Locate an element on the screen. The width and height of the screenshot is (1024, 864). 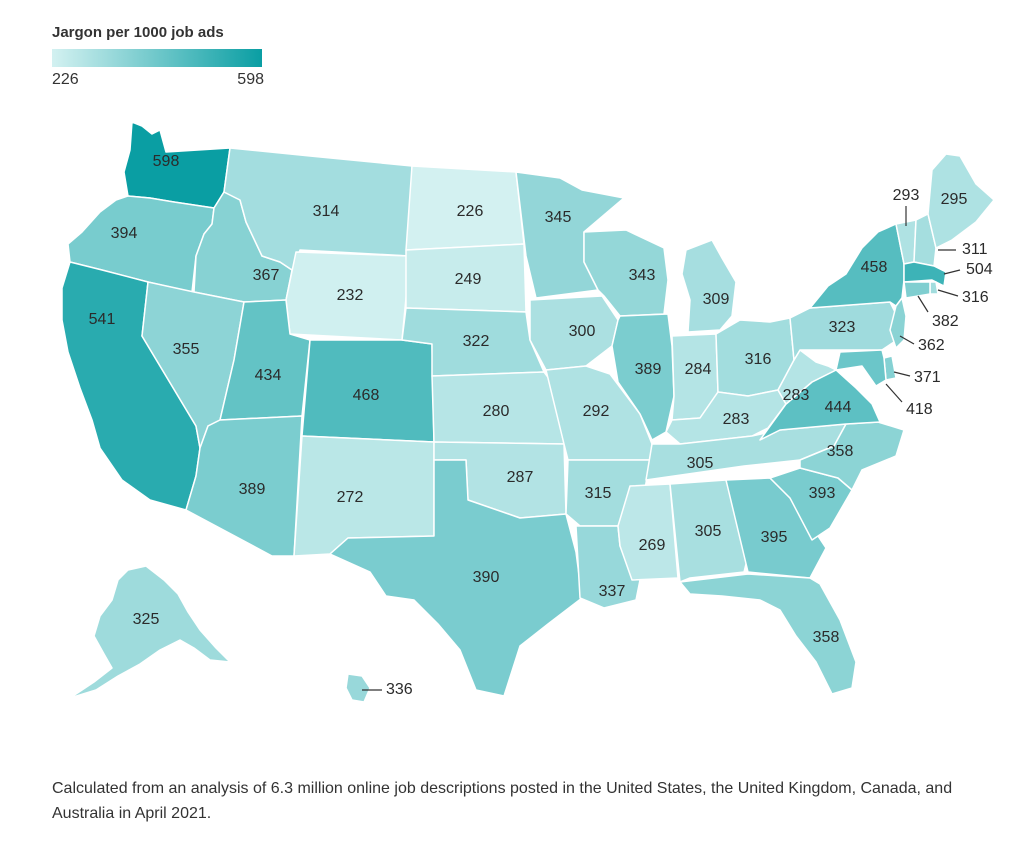
value-label-nh: 311 is located at coordinates (975, 249).